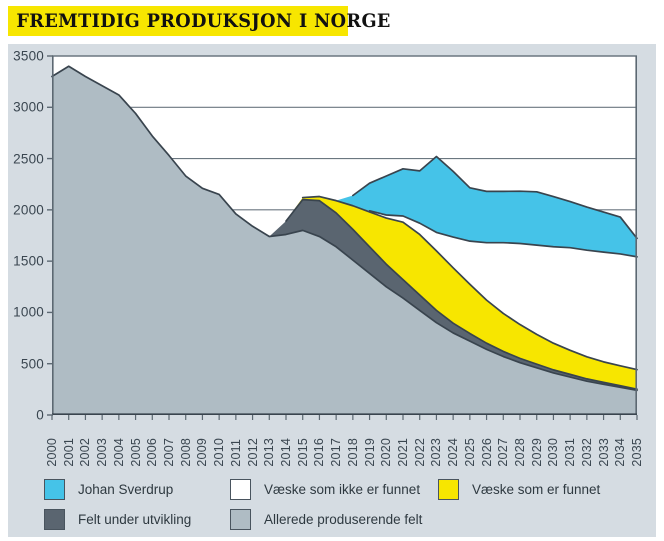  Describe the element at coordinates (28, 56) in the screenshot. I see `y-axis-tick-label: 3500` at that location.